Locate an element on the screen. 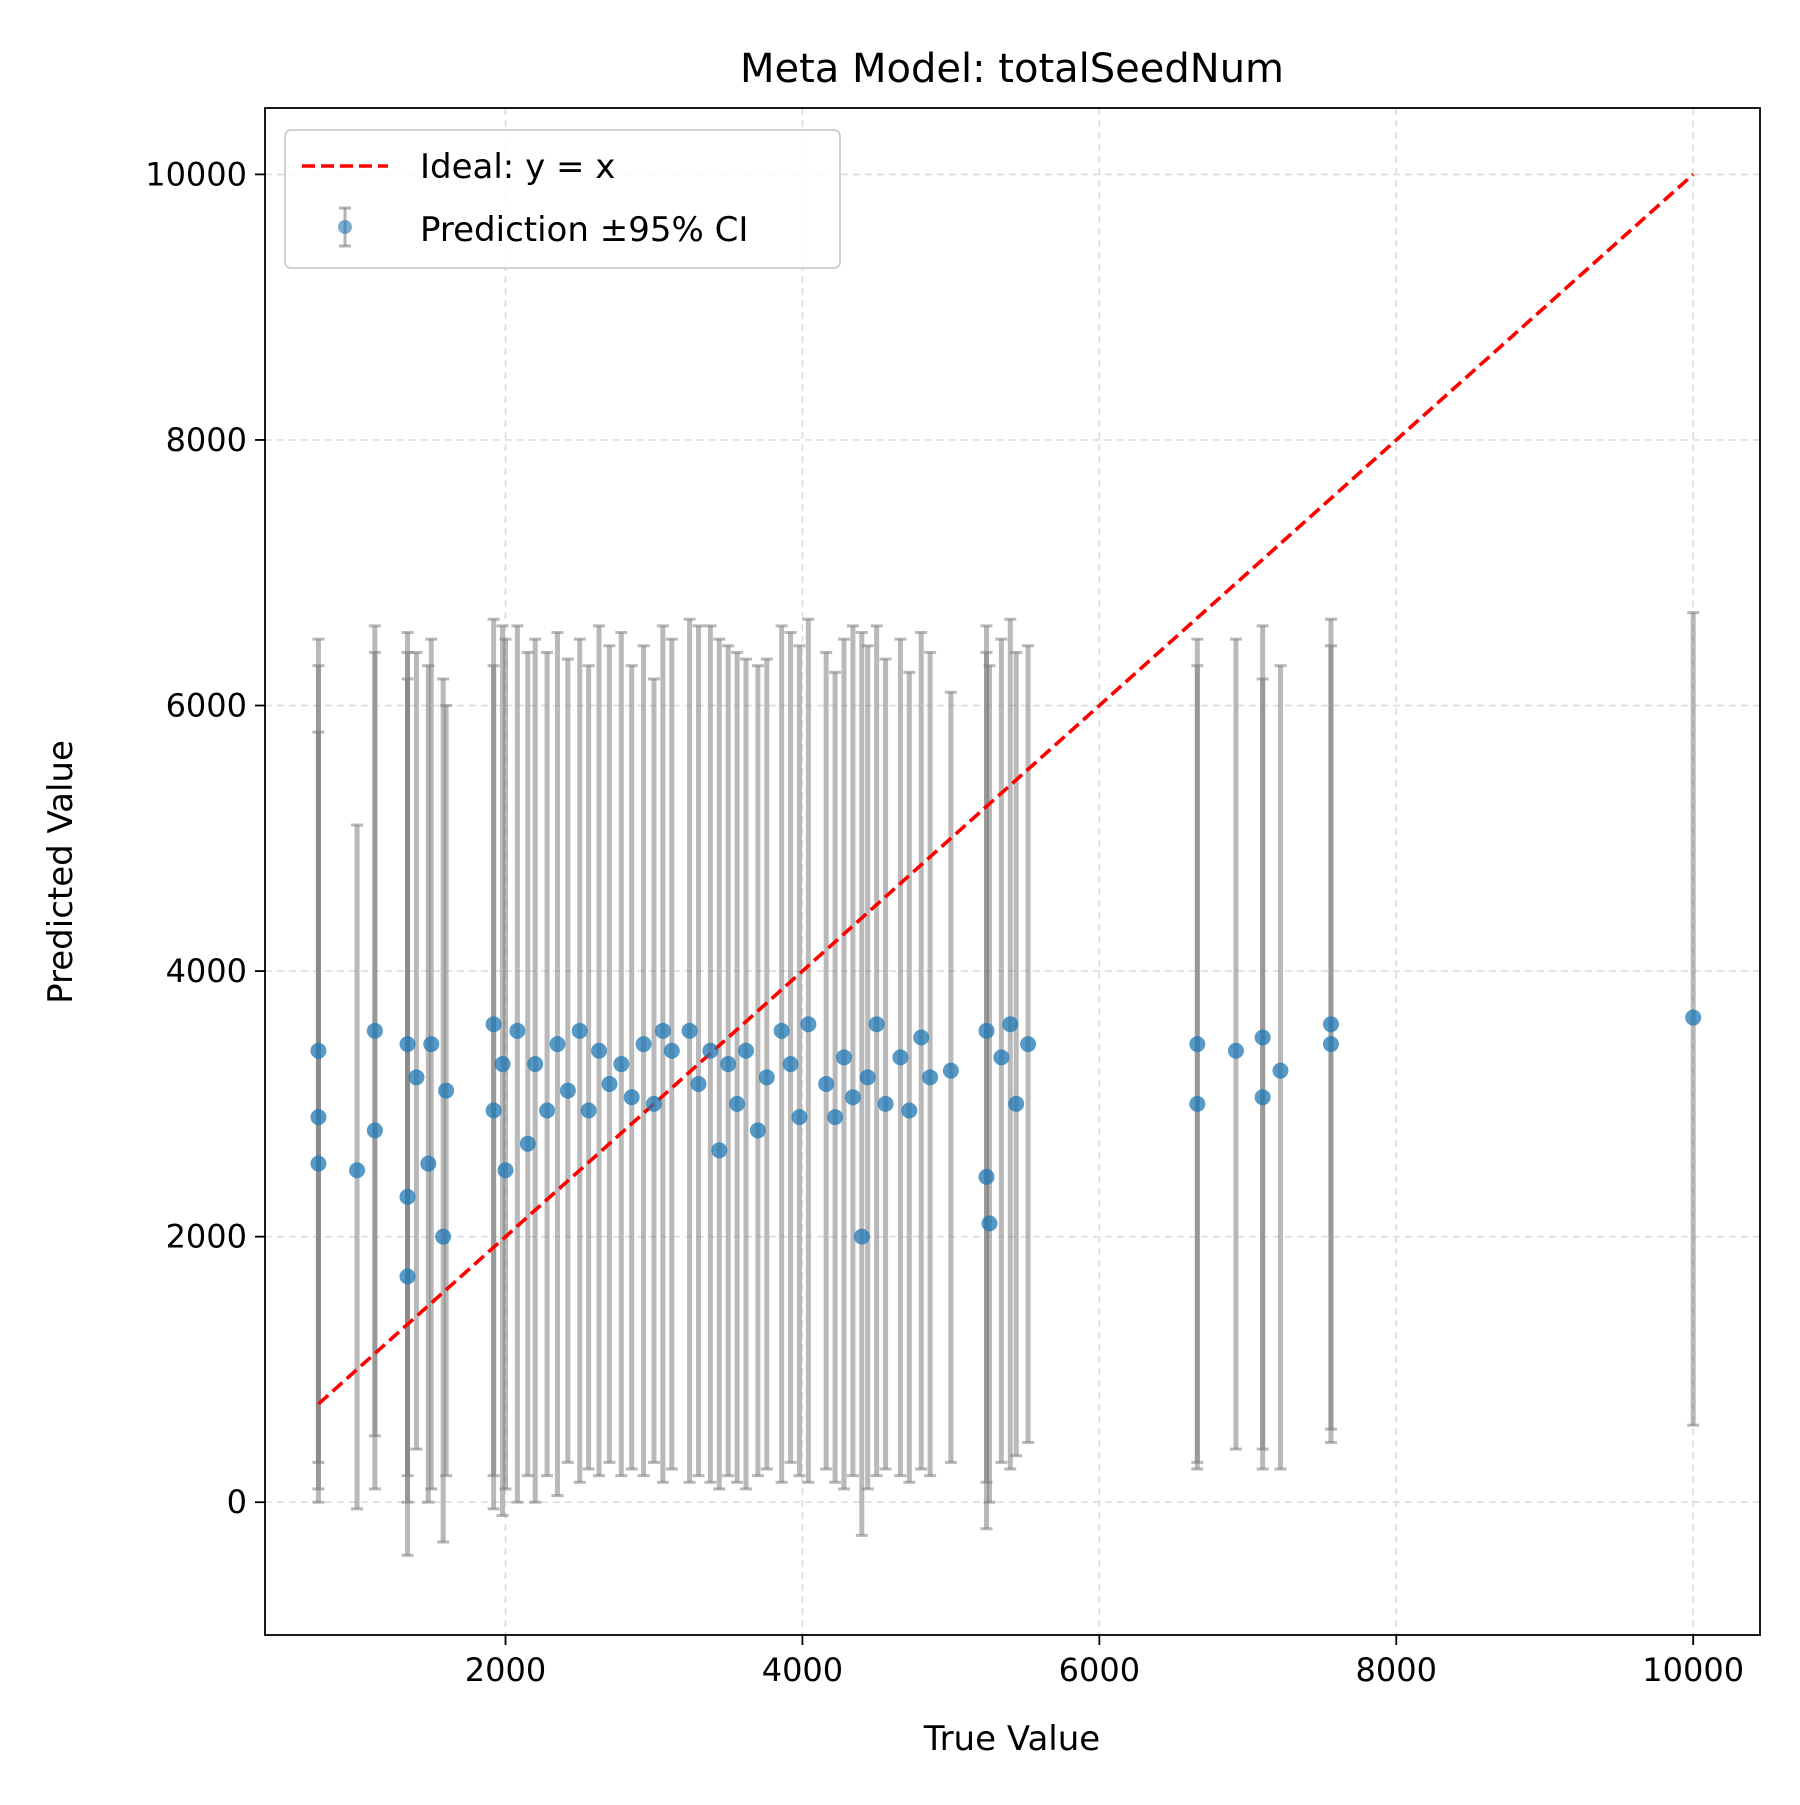 The image size is (1800, 1805). legend-box is located at coordinates (562, 199).